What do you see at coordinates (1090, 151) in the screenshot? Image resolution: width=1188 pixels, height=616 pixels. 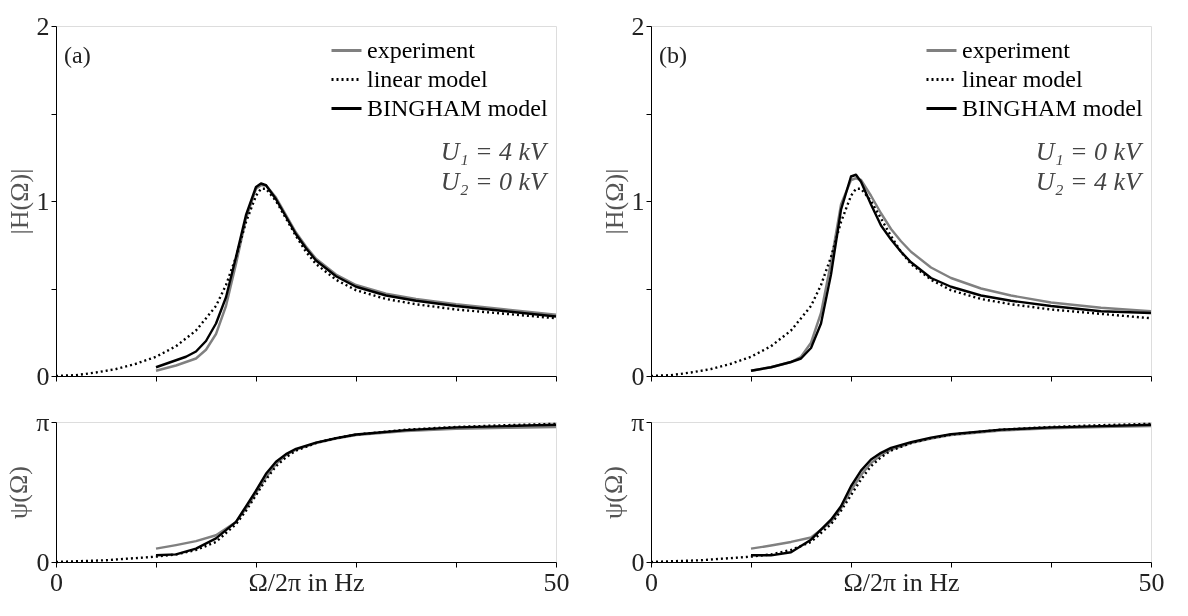 I see `annotation: U₁ = 0 kV` at bounding box center [1090, 151].